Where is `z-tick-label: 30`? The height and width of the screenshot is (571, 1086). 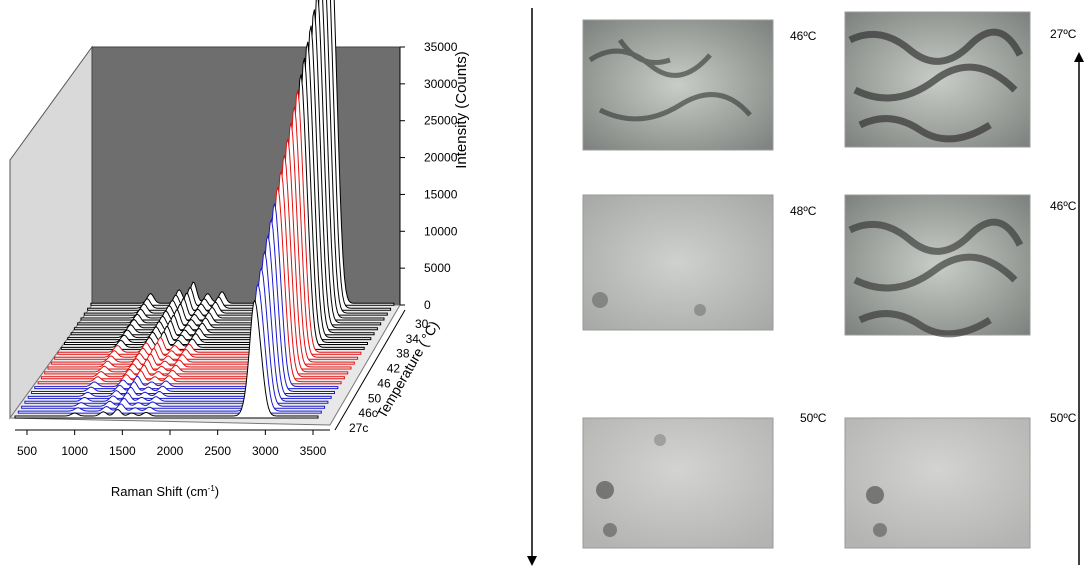
z-tick-label: 30 is located at coordinates (422, 324).